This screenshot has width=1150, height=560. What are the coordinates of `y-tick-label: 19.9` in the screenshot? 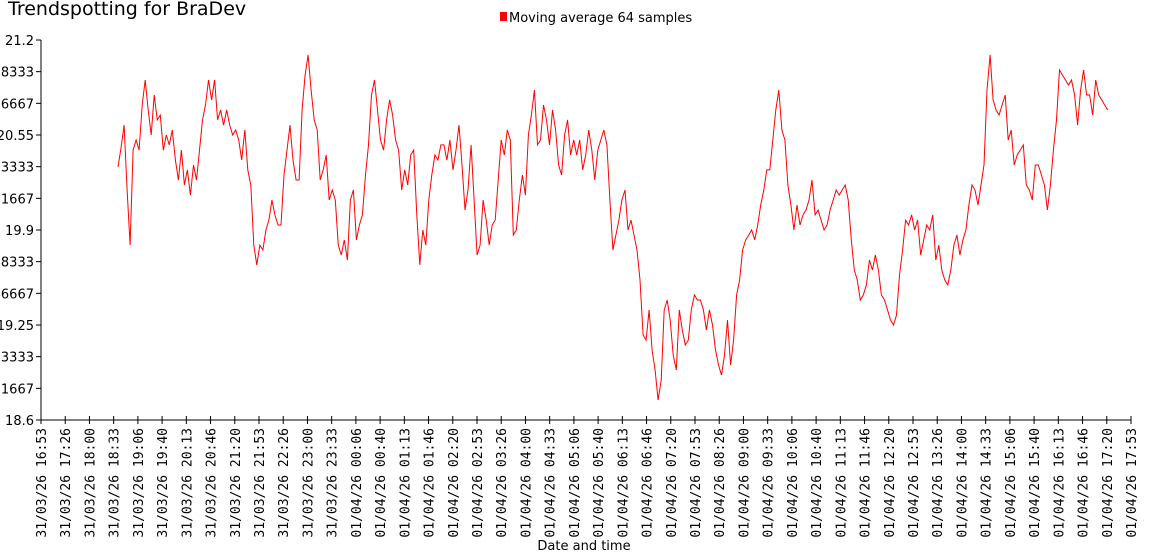 It's located at (19, 231).